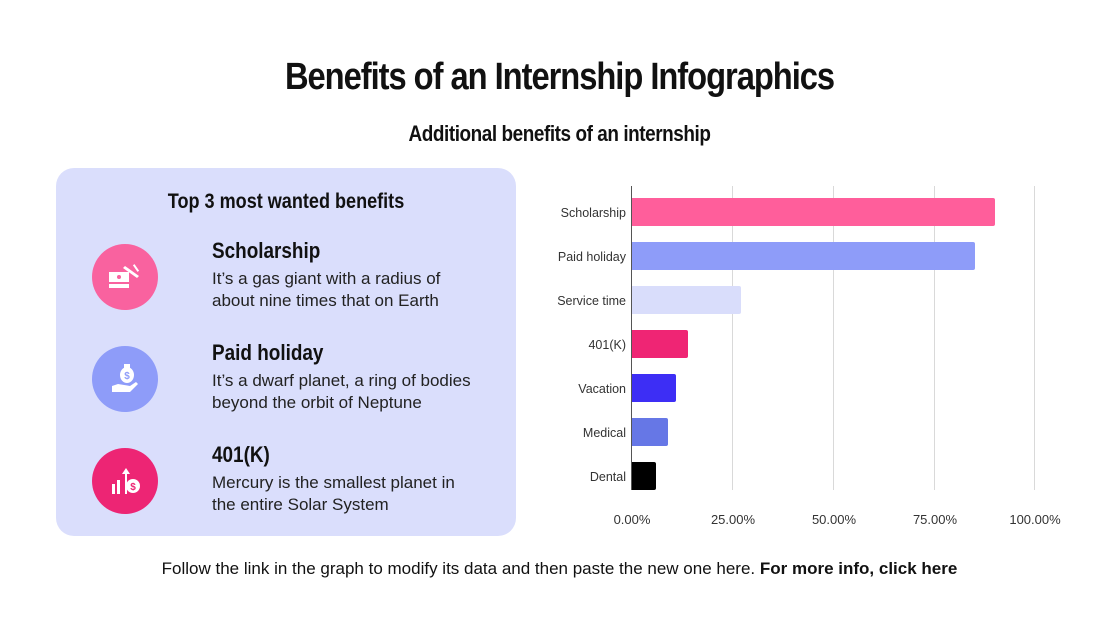  What do you see at coordinates (591, 257) in the screenshot?
I see `category-label: Paid holiday` at bounding box center [591, 257].